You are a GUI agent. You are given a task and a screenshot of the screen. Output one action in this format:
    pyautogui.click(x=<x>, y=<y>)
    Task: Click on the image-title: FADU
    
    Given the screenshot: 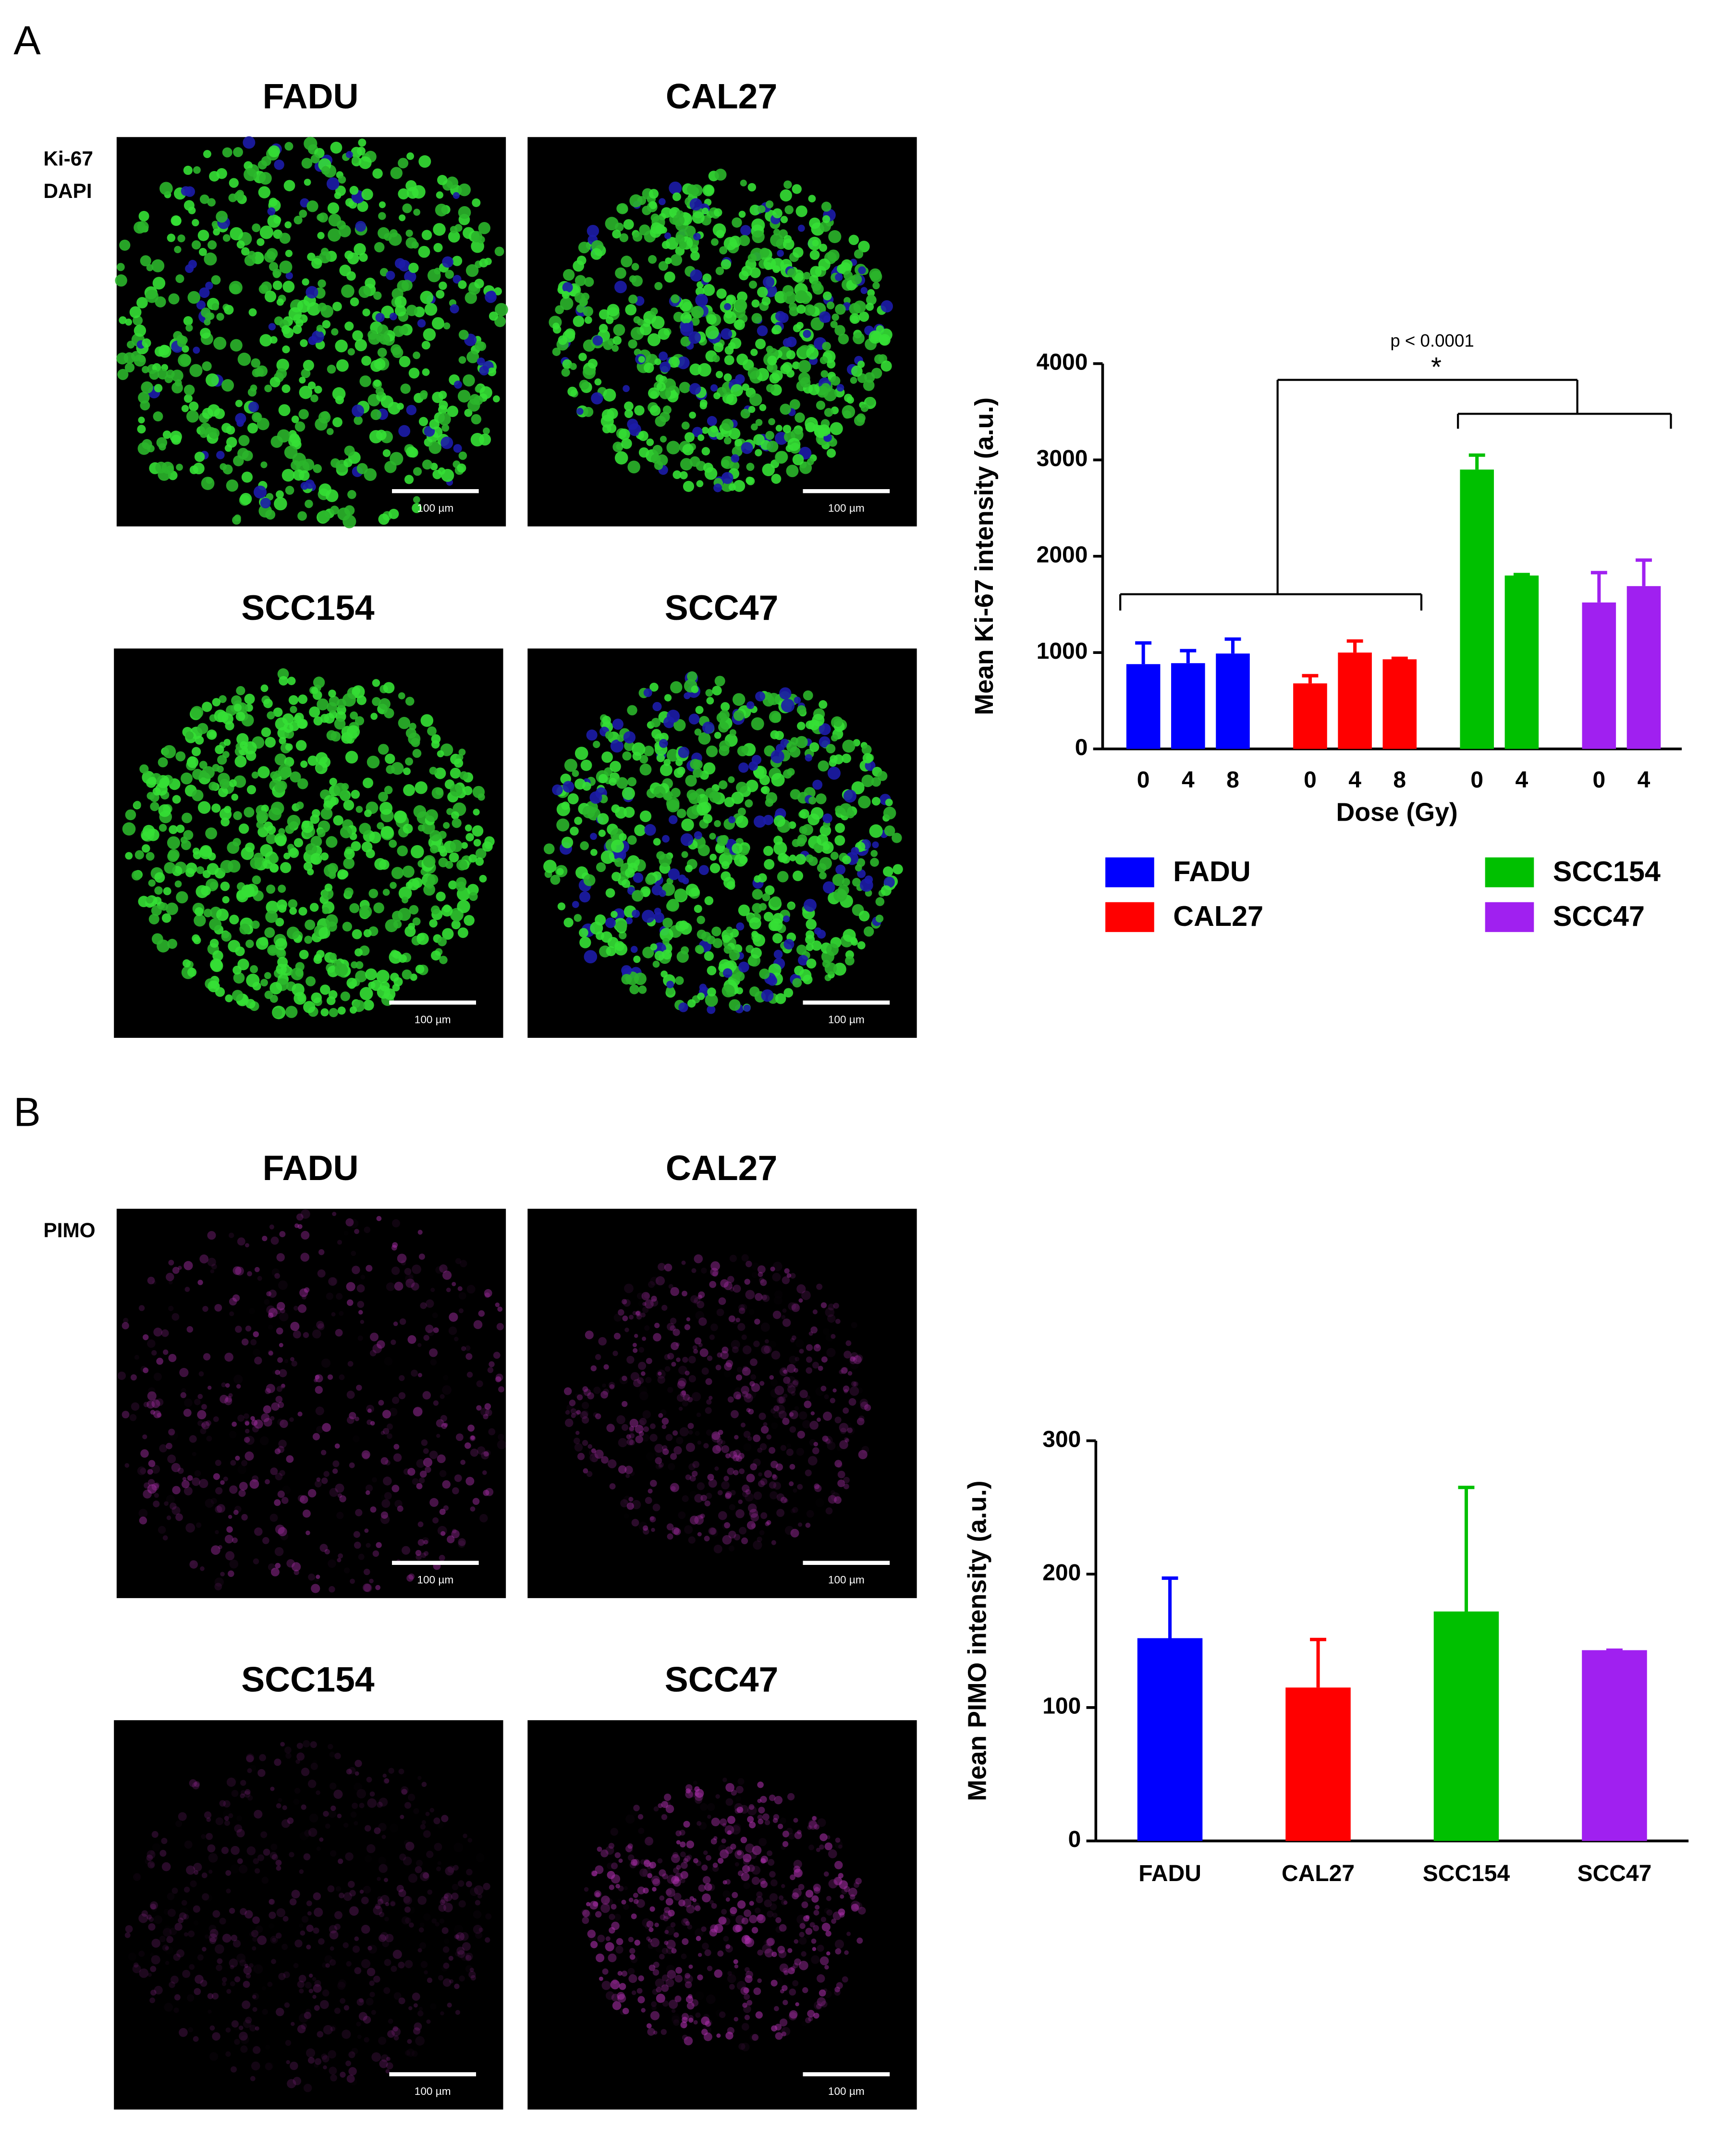 What is the action you would take?
    pyautogui.click(x=311, y=1168)
    